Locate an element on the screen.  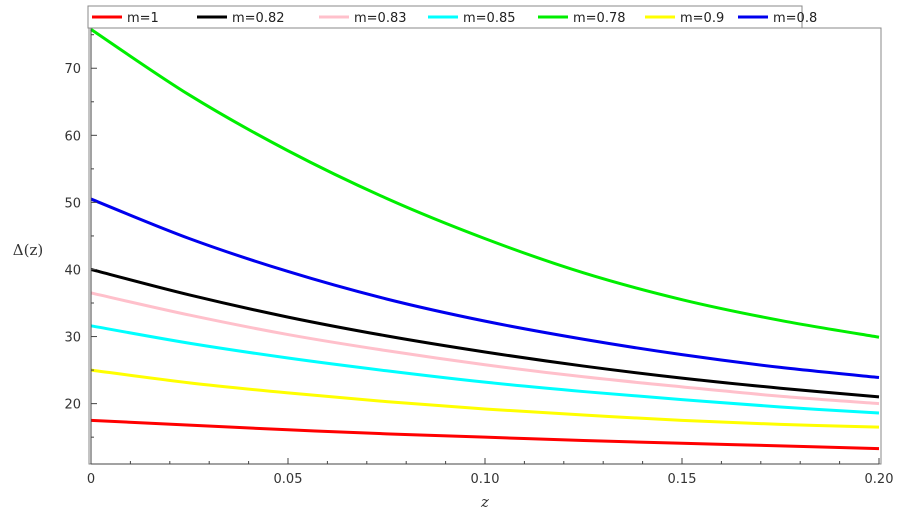
x-axis-title: z is located at coordinates (484, 502).